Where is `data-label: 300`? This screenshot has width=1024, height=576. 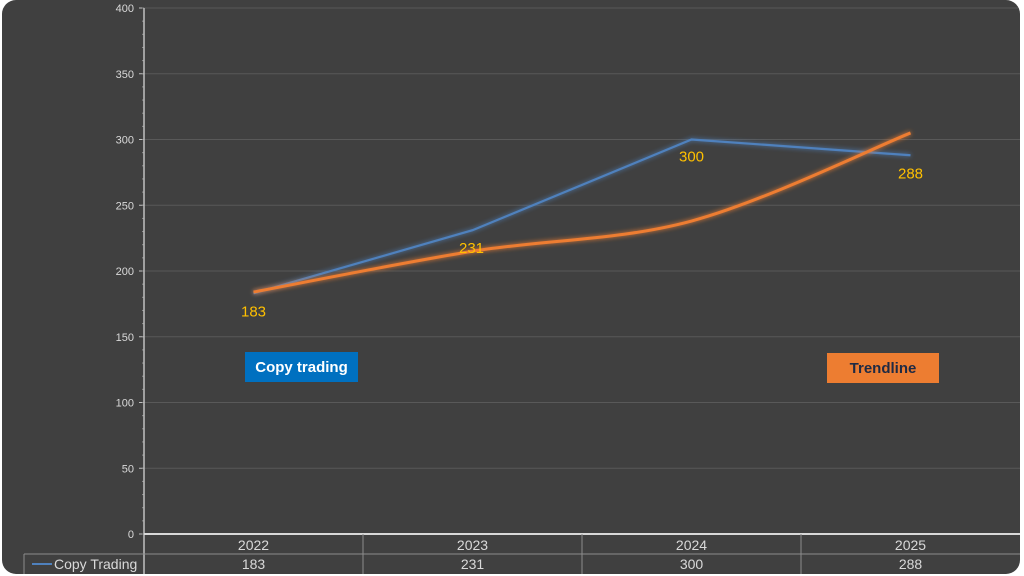 data-label: 300 is located at coordinates (691, 157).